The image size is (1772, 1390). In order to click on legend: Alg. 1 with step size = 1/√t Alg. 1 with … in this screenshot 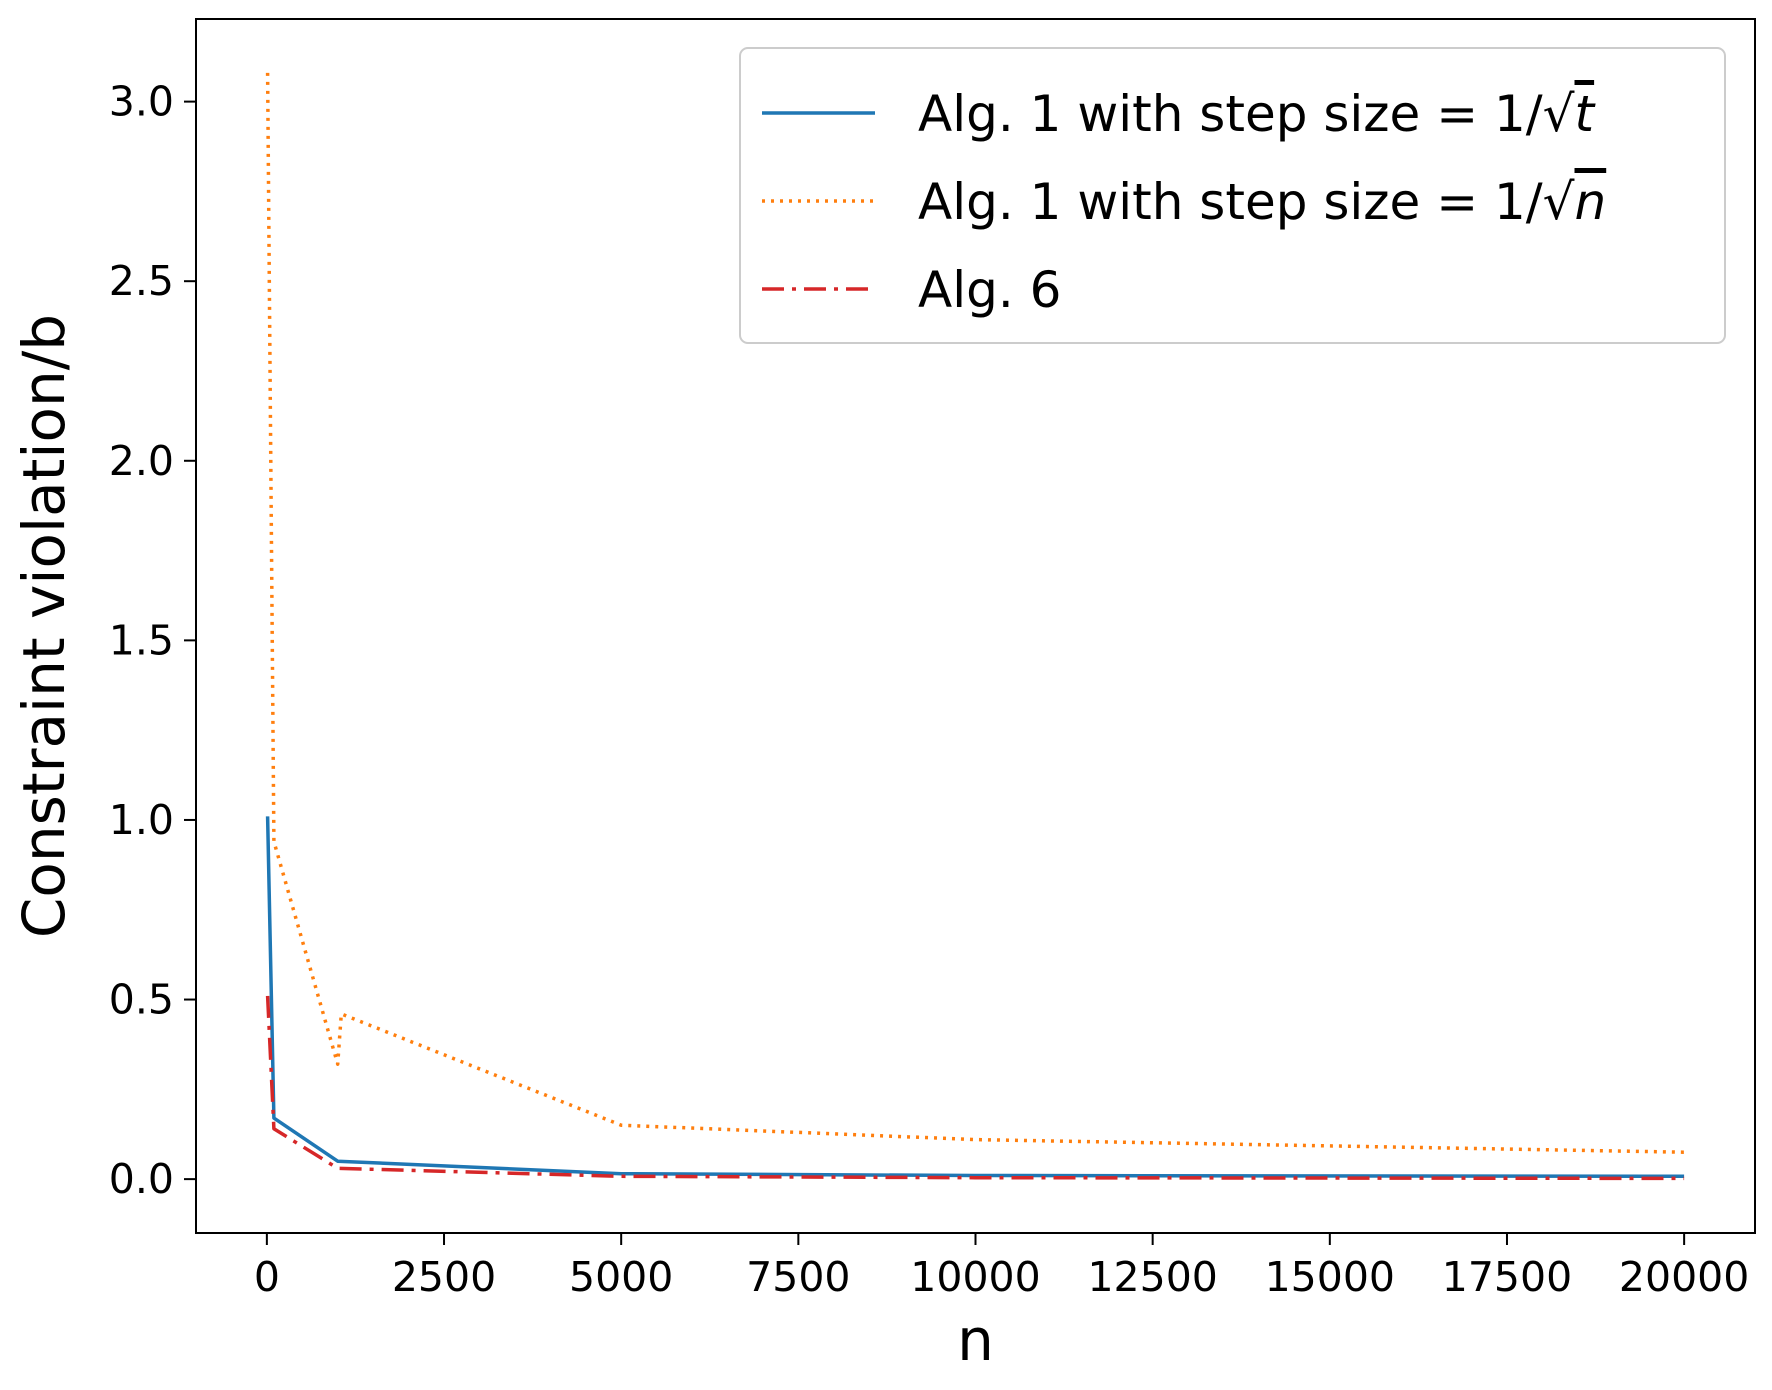, I will do `click(1232, 195)`.